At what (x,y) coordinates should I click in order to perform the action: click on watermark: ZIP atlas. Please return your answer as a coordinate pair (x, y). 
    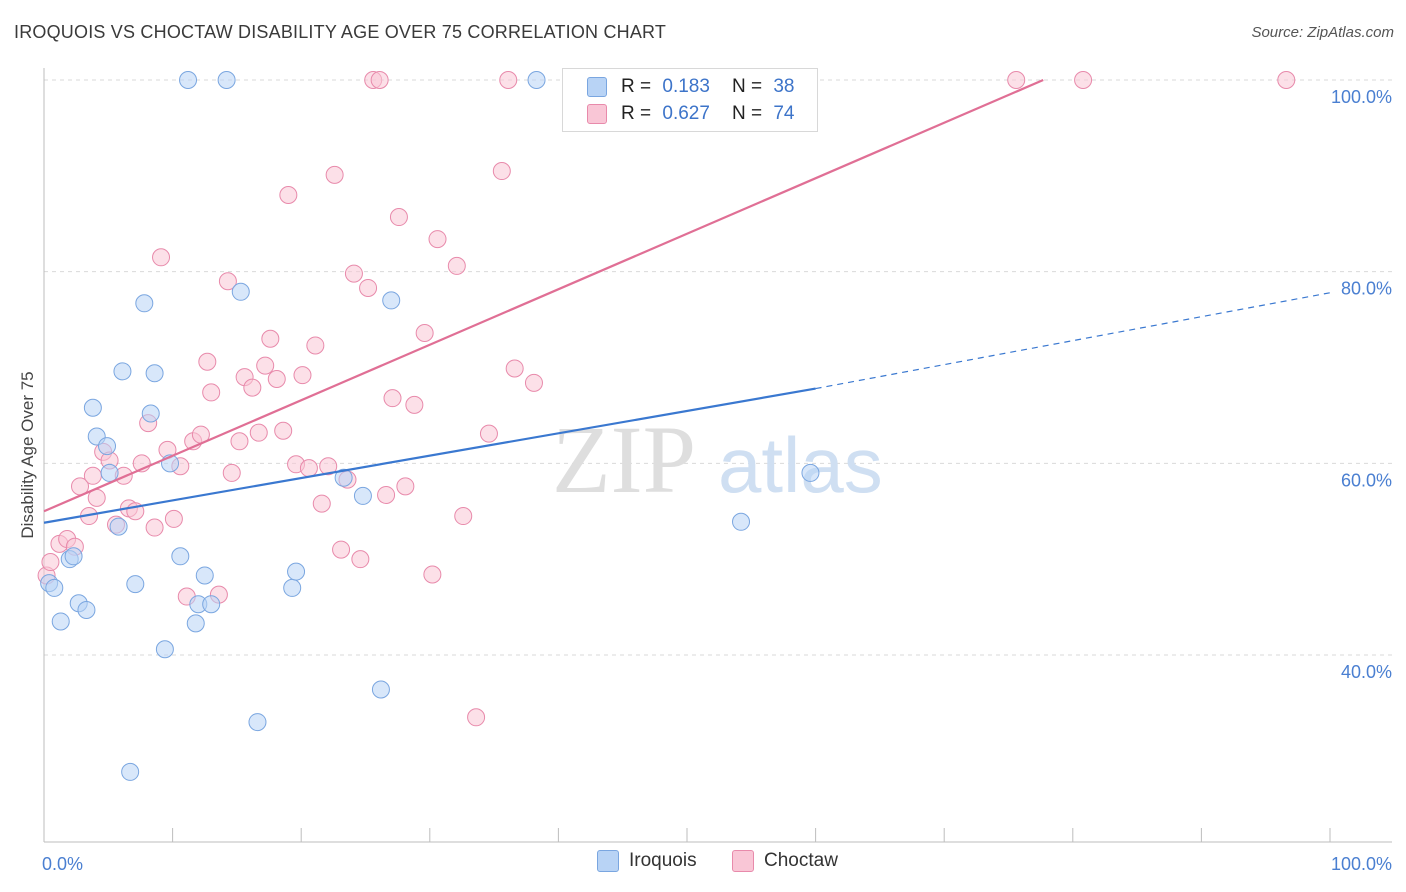
    Looking at the image, I should click on (717, 459).